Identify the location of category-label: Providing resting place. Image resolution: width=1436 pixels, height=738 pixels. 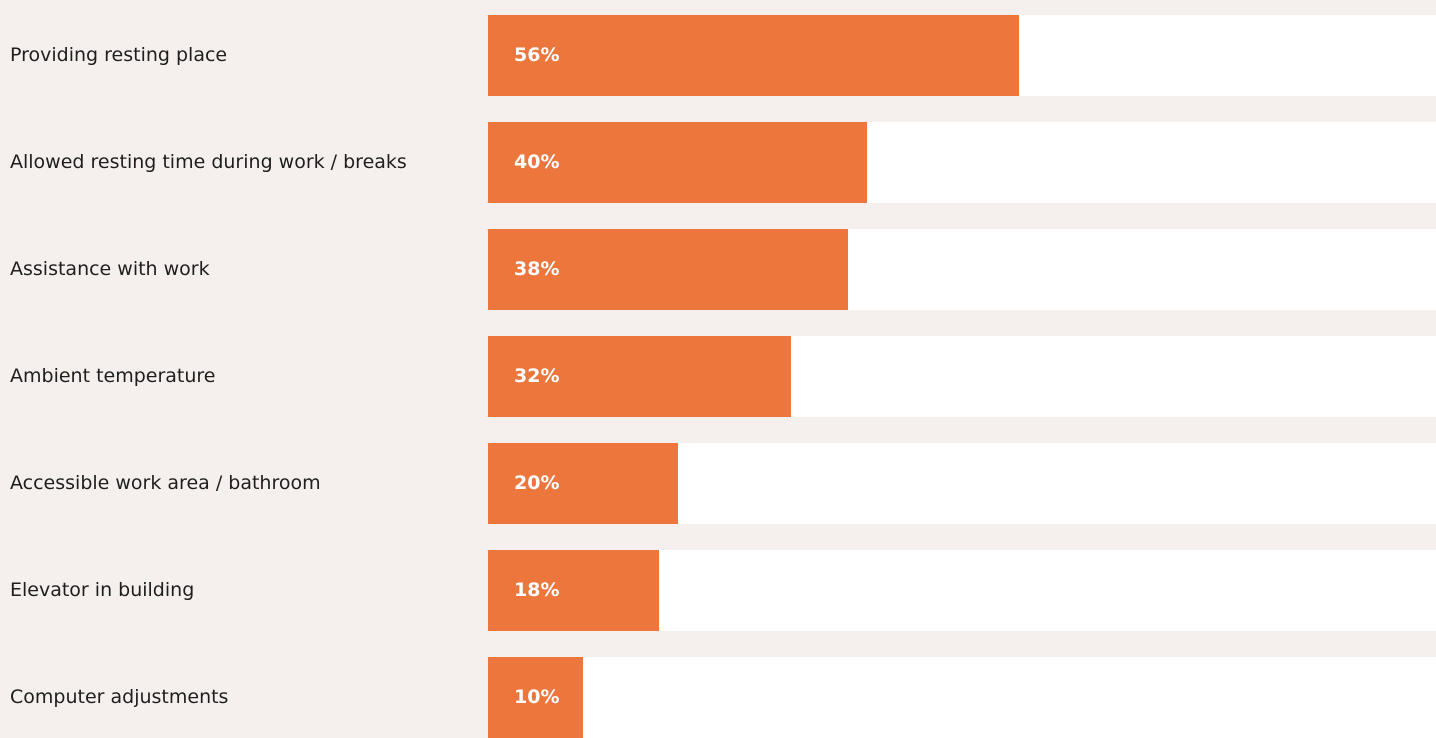
(119, 55).